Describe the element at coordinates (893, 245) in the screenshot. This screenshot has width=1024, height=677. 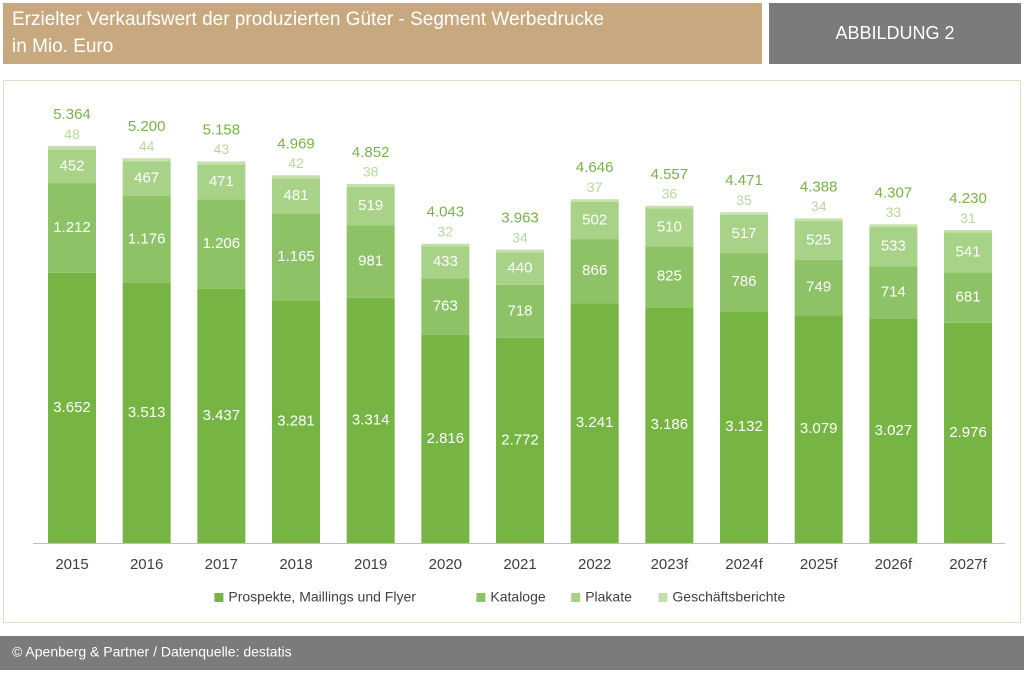
I see `data-label: 533` at that location.